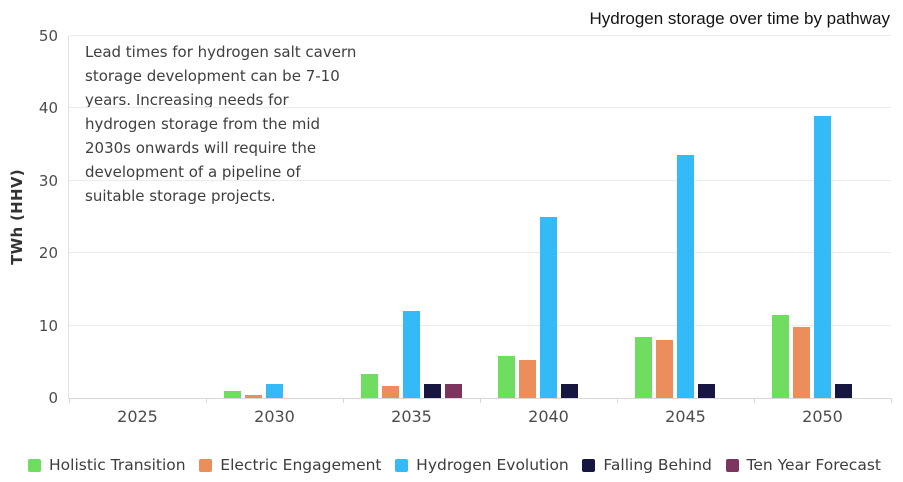  What do you see at coordinates (117, 465) in the screenshot?
I see `legend-label: Holistic Transition` at bounding box center [117, 465].